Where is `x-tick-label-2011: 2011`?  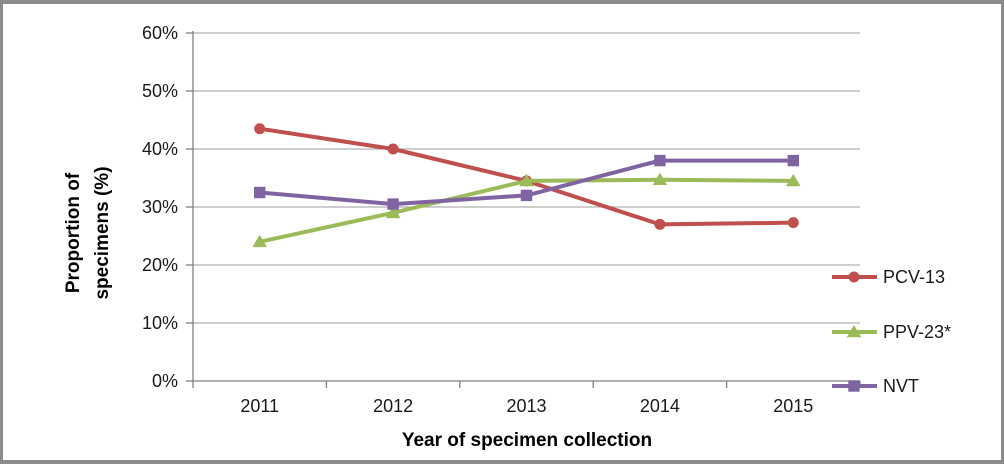
x-tick-label-2011: 2011 is located at coordinates (260, 406).